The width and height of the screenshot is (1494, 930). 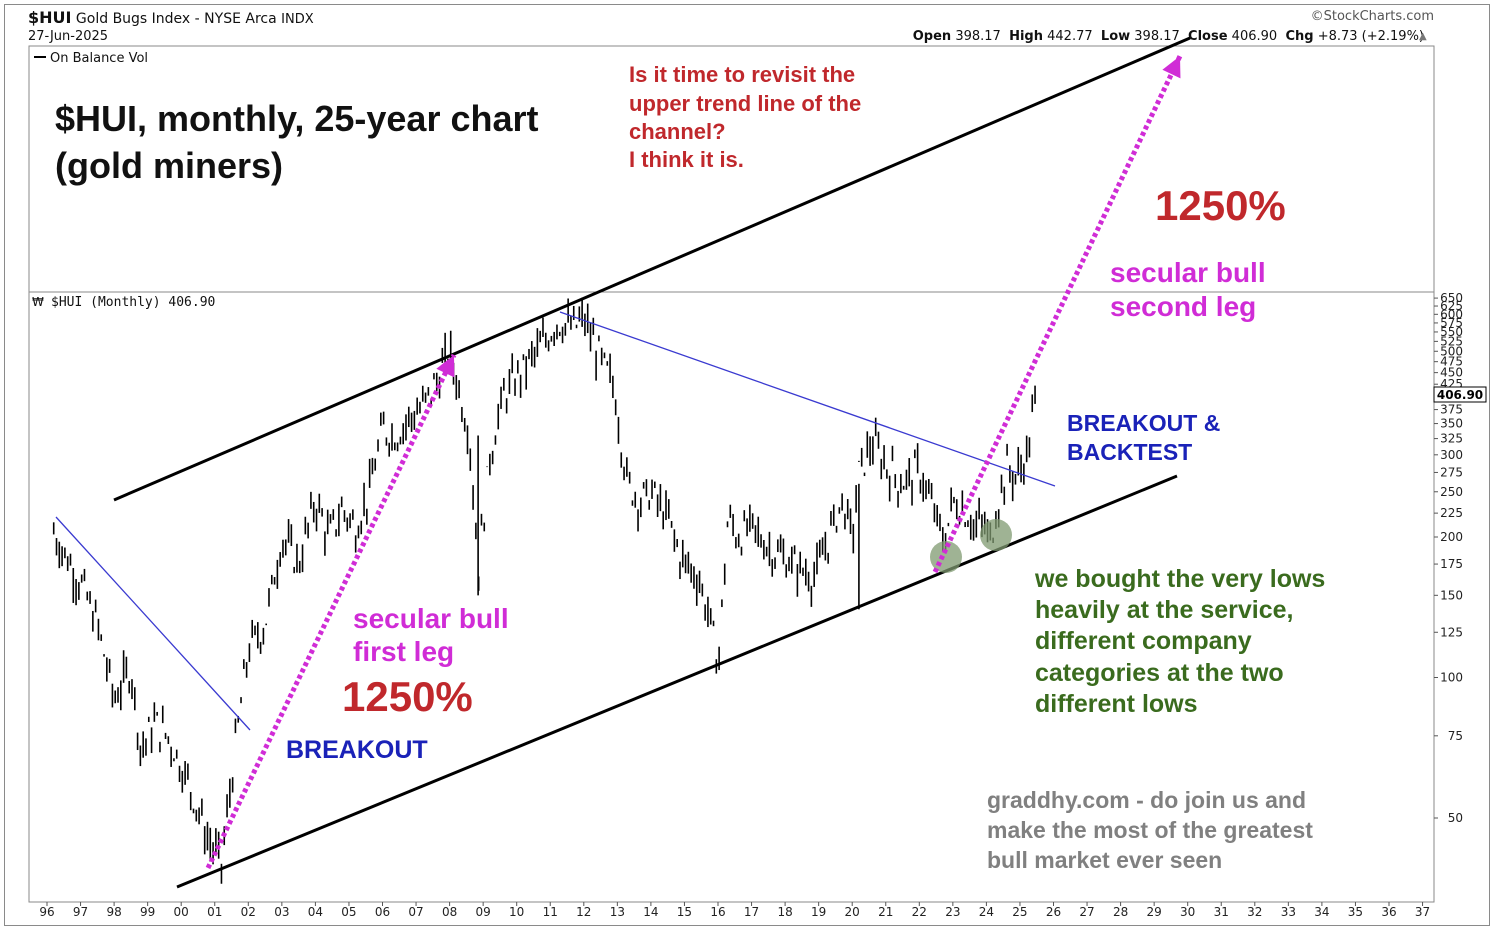 What do you see at coordinates (516, 912) in the screenshot?
I see `x-tick-label: 10` at bounding box center [516, 912].